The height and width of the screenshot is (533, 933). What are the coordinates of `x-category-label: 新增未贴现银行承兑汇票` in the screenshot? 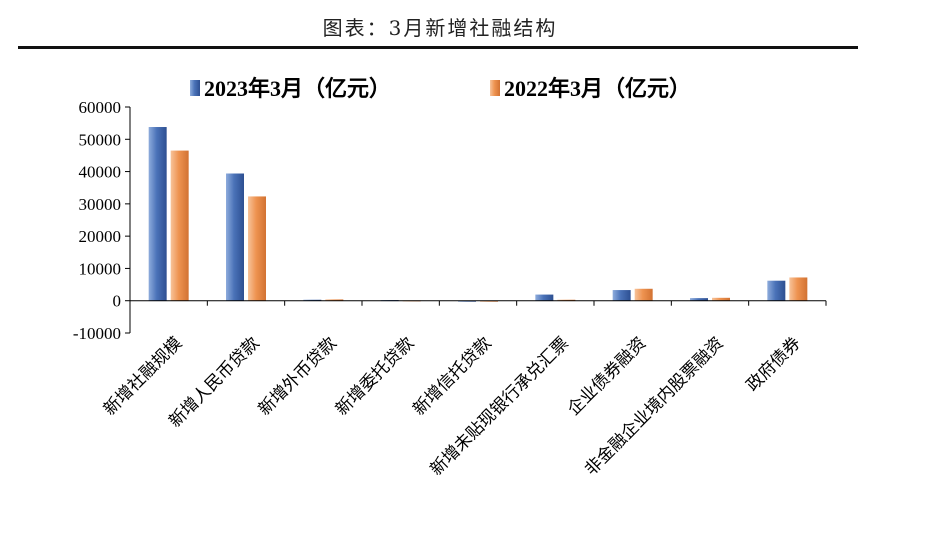 It's located at (499, 406).